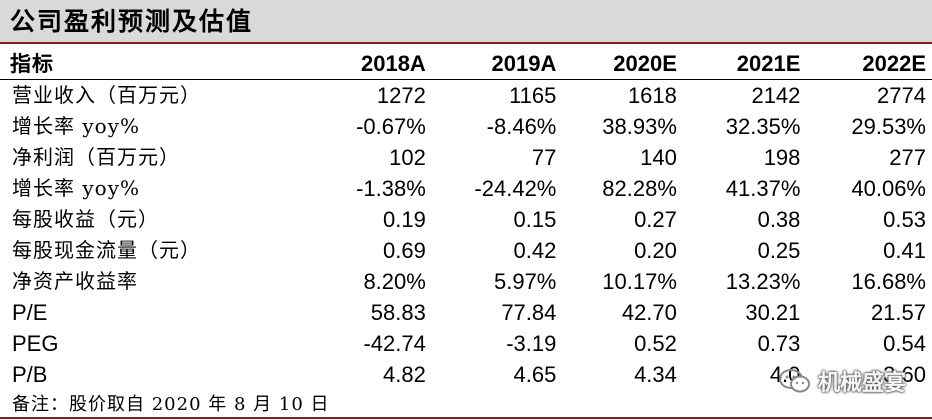 This screenshot has width=932, height=420. I want to click on table-cell: 4.82, so click(404, 374).